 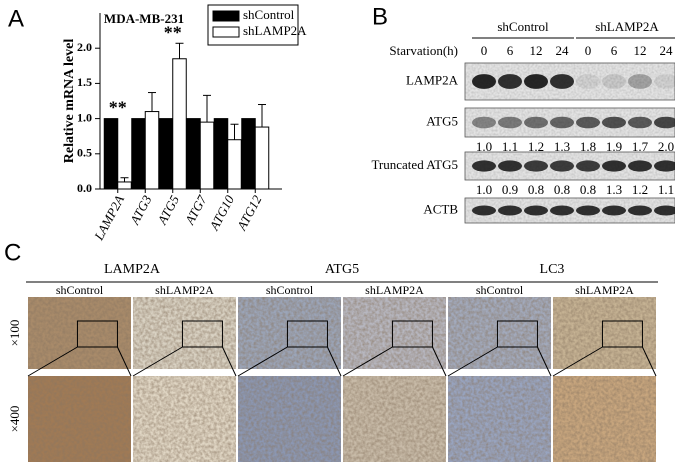 What do you see at coordinates (16, 18) in the screenshot?
I see `panel-label: A` at bounding box center [16, 18].